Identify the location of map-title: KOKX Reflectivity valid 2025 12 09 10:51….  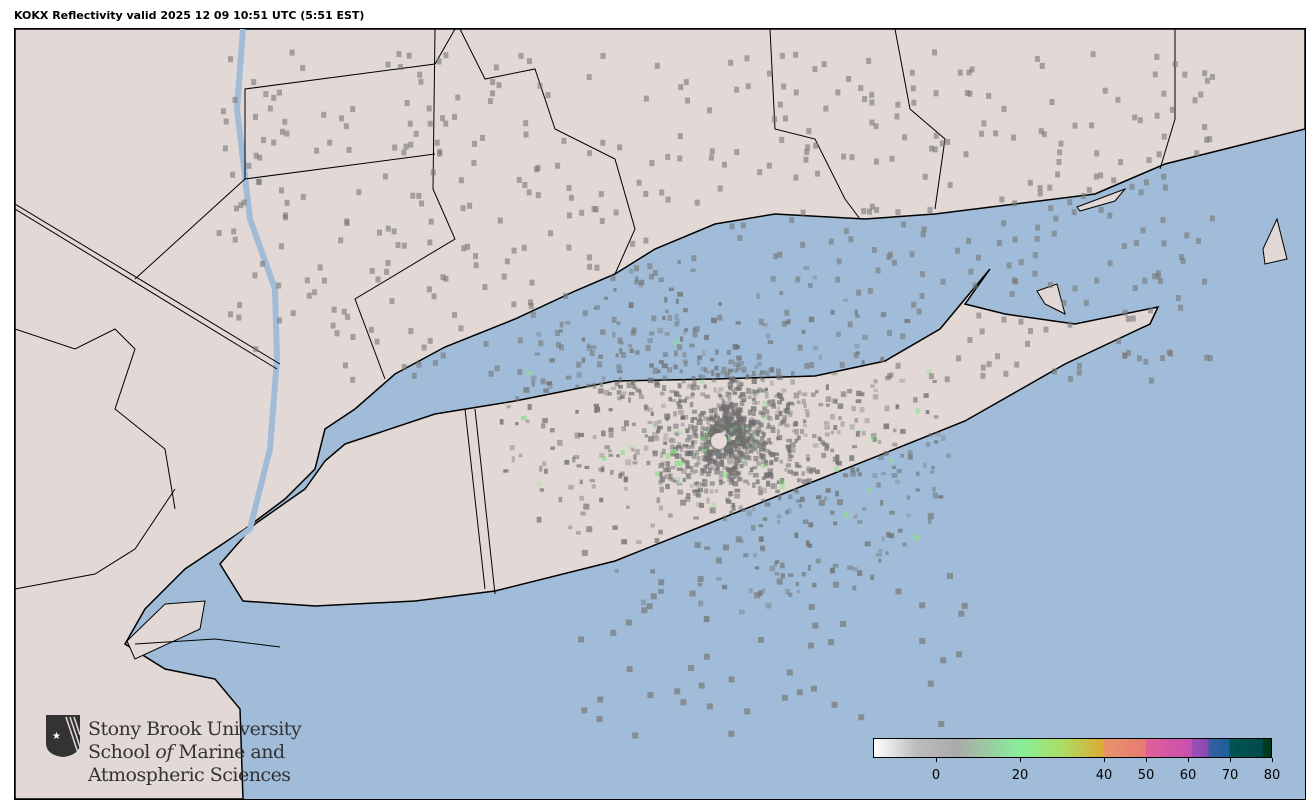
(189, 15).